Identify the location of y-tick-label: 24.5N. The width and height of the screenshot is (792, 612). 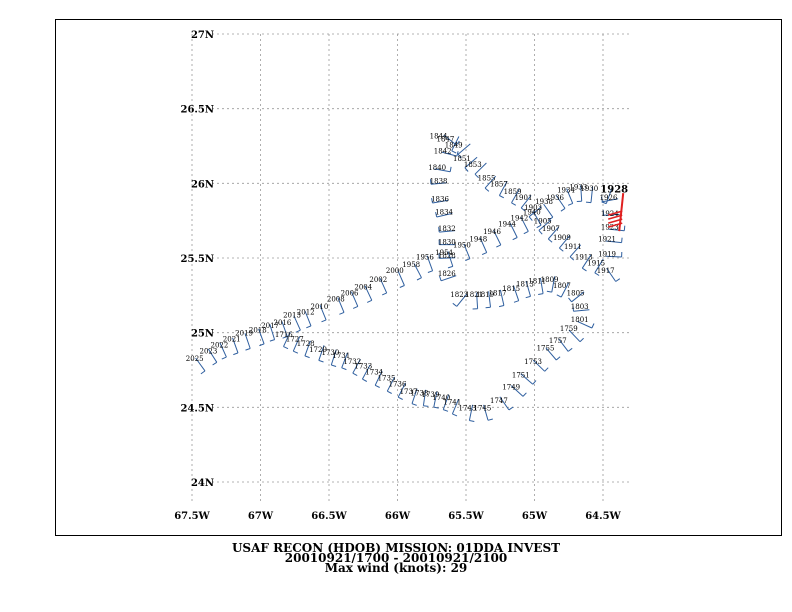
(198, 408).